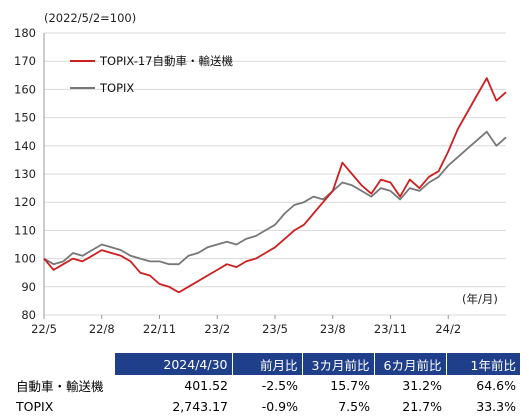 The image size is (529, 419). Describe the element at coordinates (275, 329) in the screenshot. I see `x-tick-label: 23/5` at that location.